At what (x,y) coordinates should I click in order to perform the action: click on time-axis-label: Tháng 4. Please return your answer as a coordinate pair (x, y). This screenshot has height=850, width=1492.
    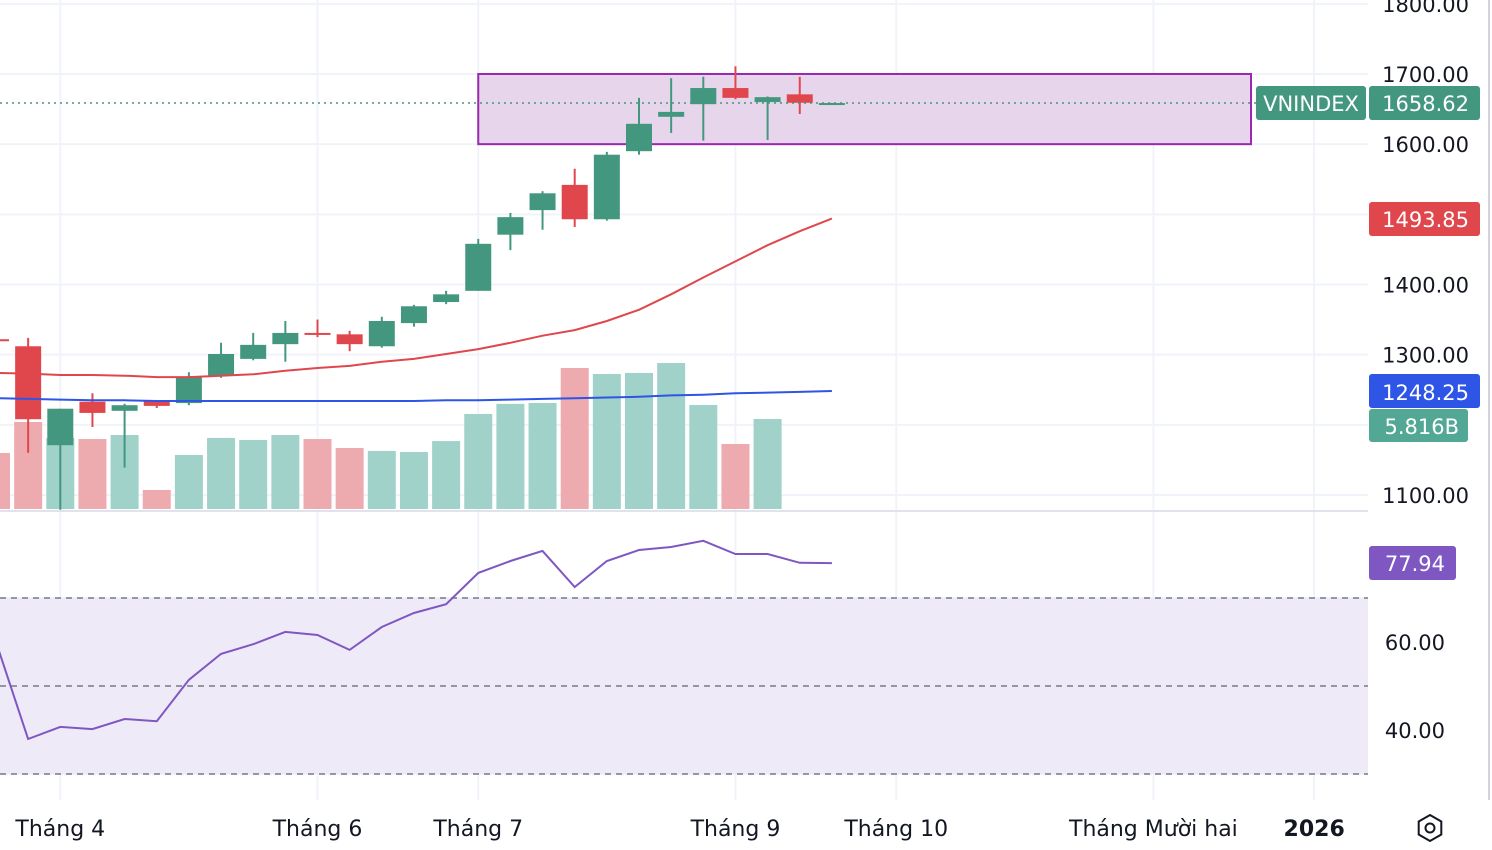
    Looking at the image, I should click on (59, 829).